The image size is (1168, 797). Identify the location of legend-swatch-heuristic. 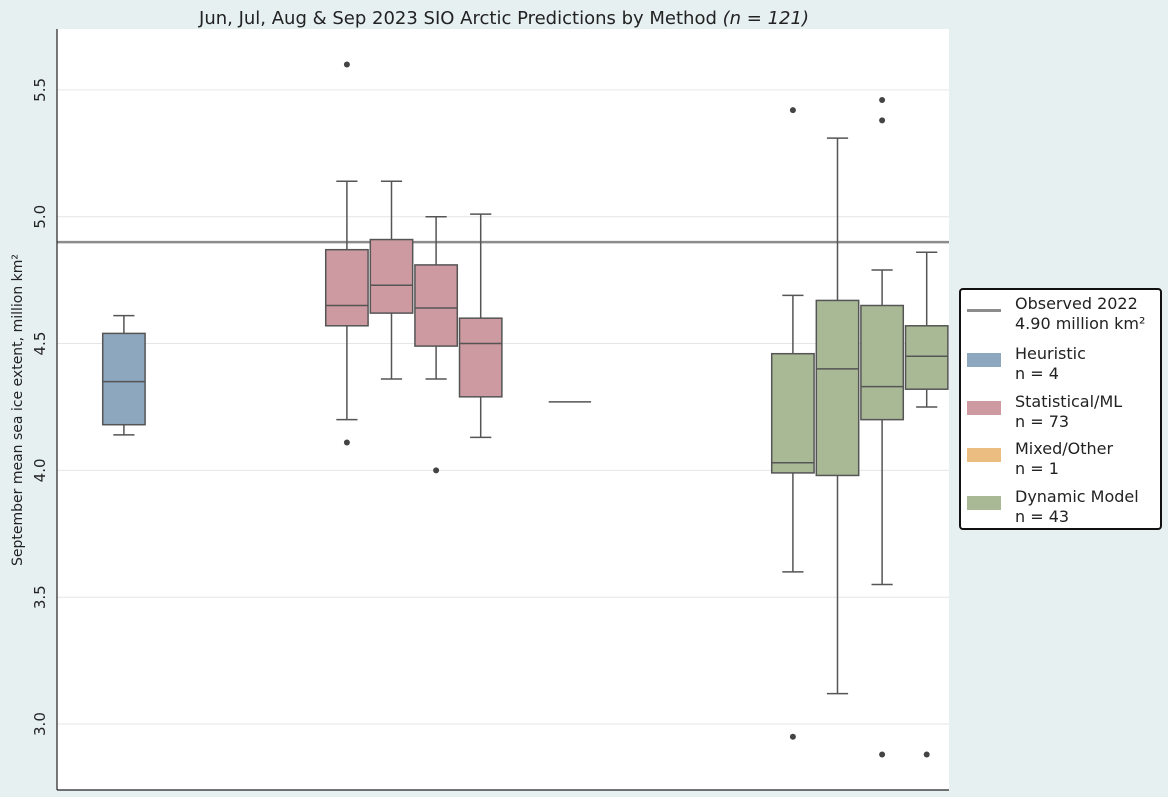
(984, 360).